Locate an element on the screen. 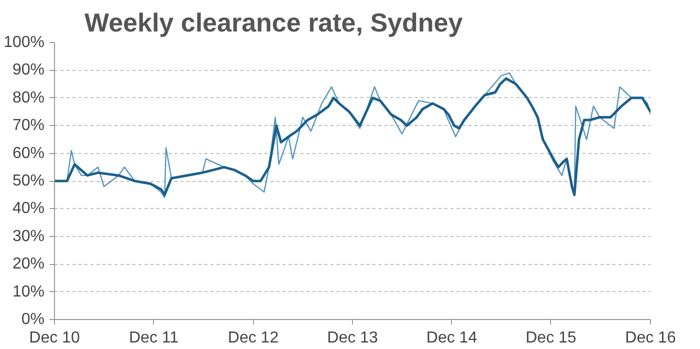 This screenshot has height=349, width=700. y-tick-label: 90% is located at coordinates (28, 70).